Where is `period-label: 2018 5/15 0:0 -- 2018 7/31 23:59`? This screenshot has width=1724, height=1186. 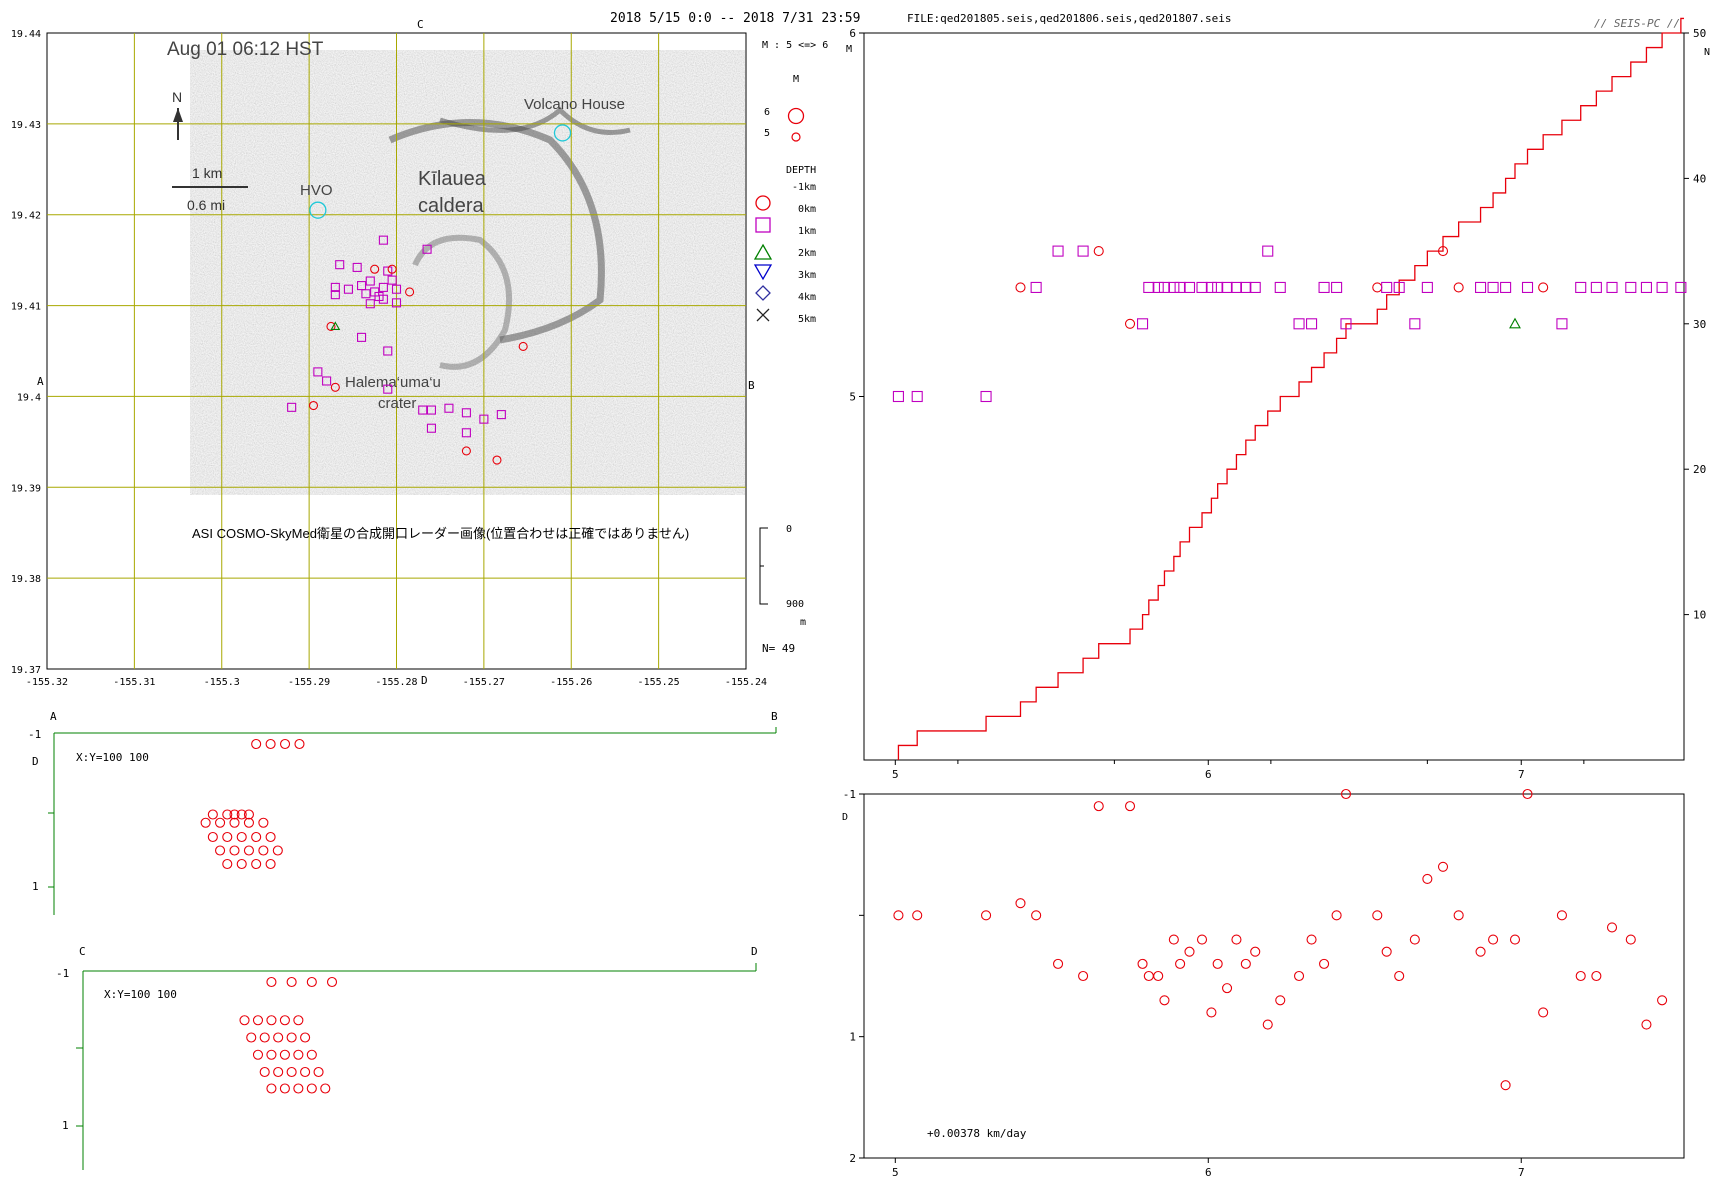
period-label: 2018 5/15 0:0 -- 2018 7/31 23:59 is located at coordinates (735, 18).